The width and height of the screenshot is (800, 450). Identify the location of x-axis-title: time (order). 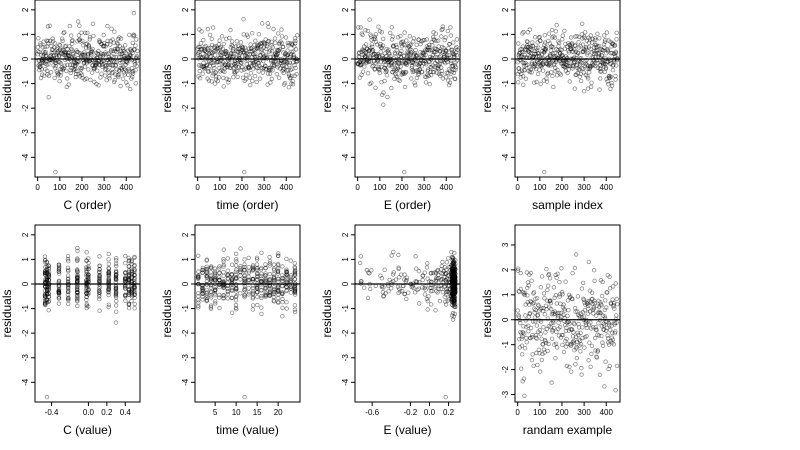
(247, 205).